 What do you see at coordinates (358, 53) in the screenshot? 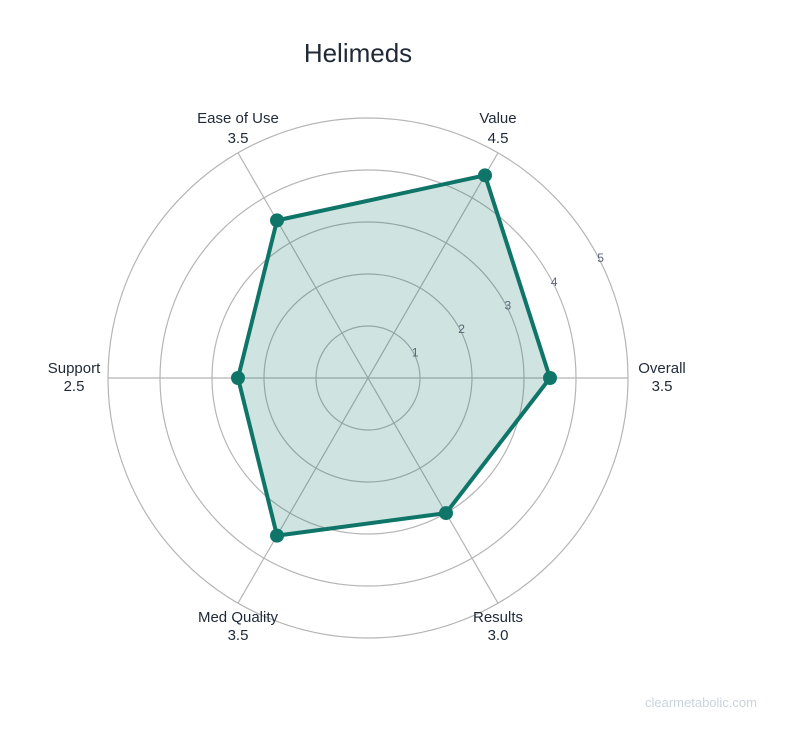
I see `chart-title: Helimeds` at bounding box center [358, 53].